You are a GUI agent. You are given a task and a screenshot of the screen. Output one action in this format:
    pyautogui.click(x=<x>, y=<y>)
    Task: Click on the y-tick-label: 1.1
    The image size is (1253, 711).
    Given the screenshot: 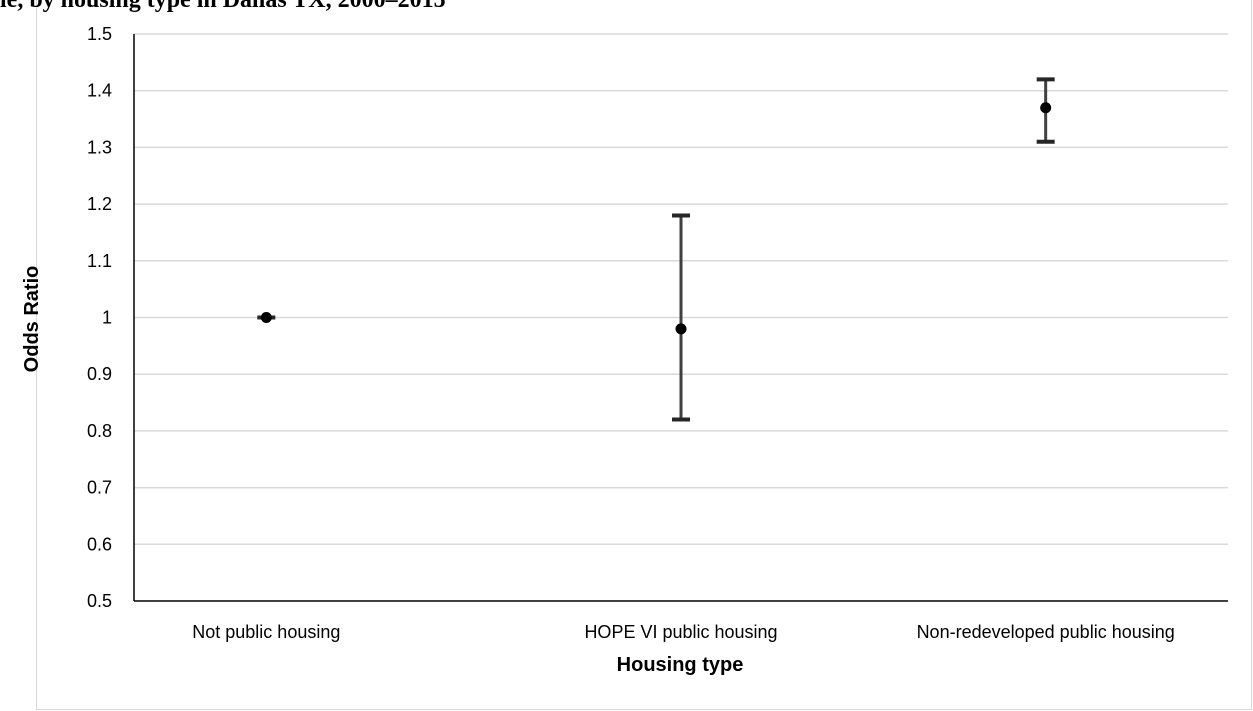 What is the action you would take?
    pyautogui.click(x=99, y=261)
    